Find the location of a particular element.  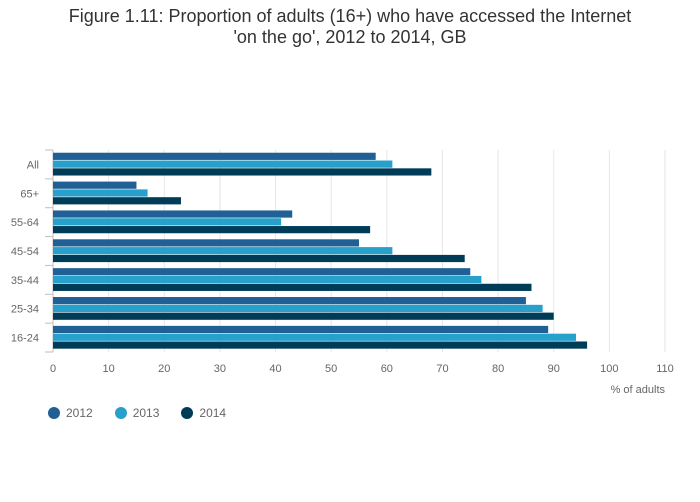

bar-All-2013 is located at coordinates (223, 164).